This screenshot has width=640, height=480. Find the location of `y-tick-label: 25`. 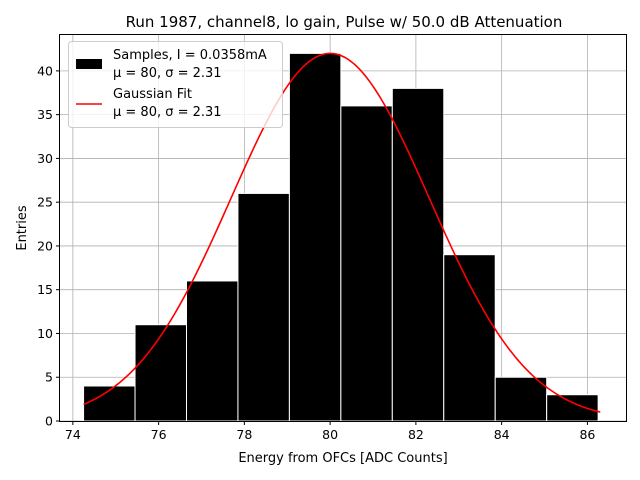

y-tick-label: 25 is located at coordinates (45, 202).